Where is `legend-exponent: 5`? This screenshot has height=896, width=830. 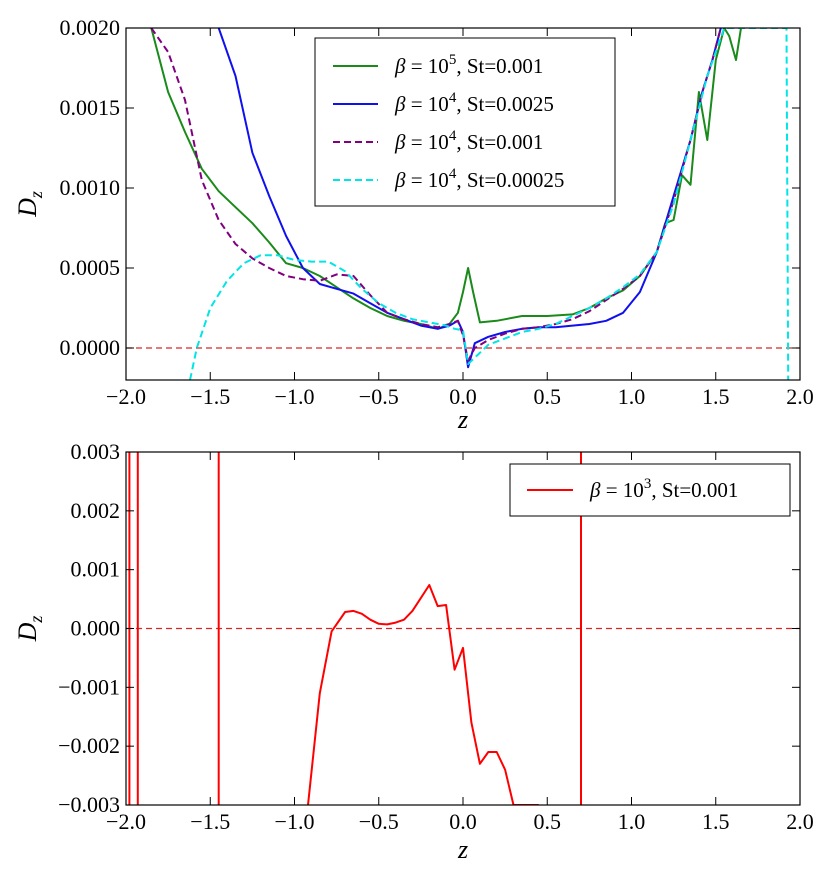
legend-exponent: 5 is located at coordinates (453, 60).